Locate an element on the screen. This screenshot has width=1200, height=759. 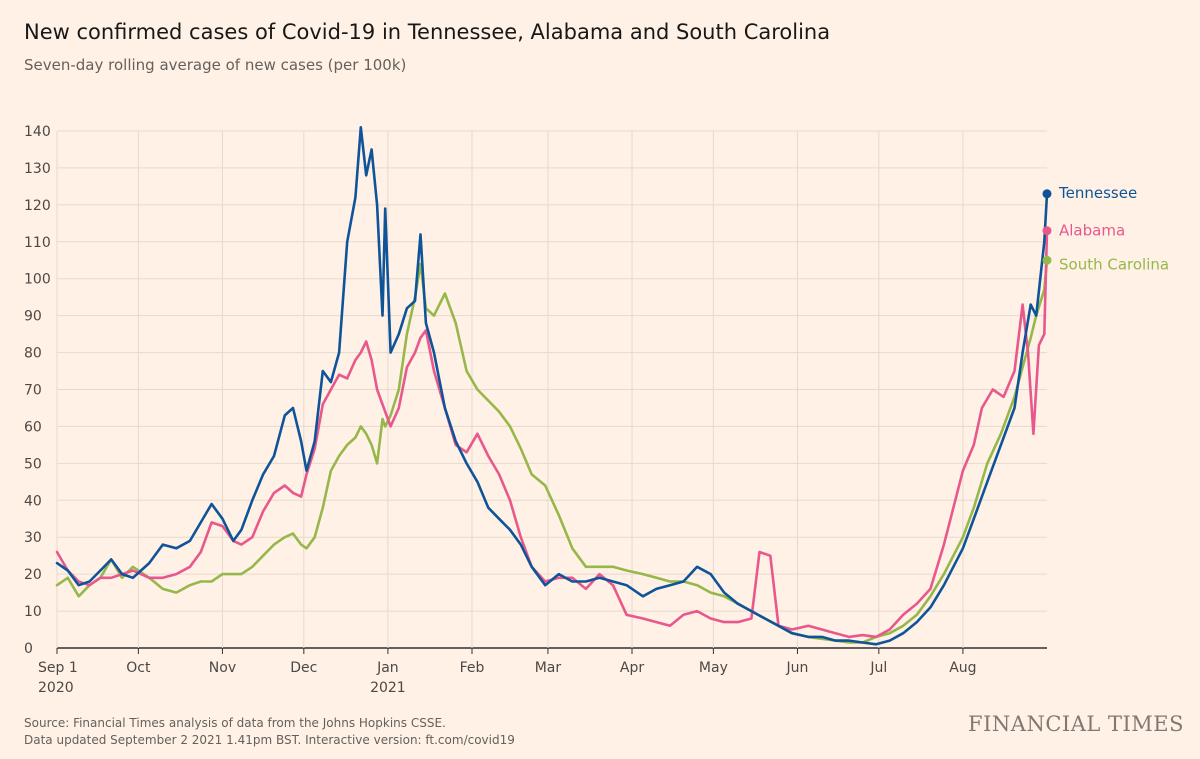
y-tick-label: 70 is located at coordinates (33, 391).